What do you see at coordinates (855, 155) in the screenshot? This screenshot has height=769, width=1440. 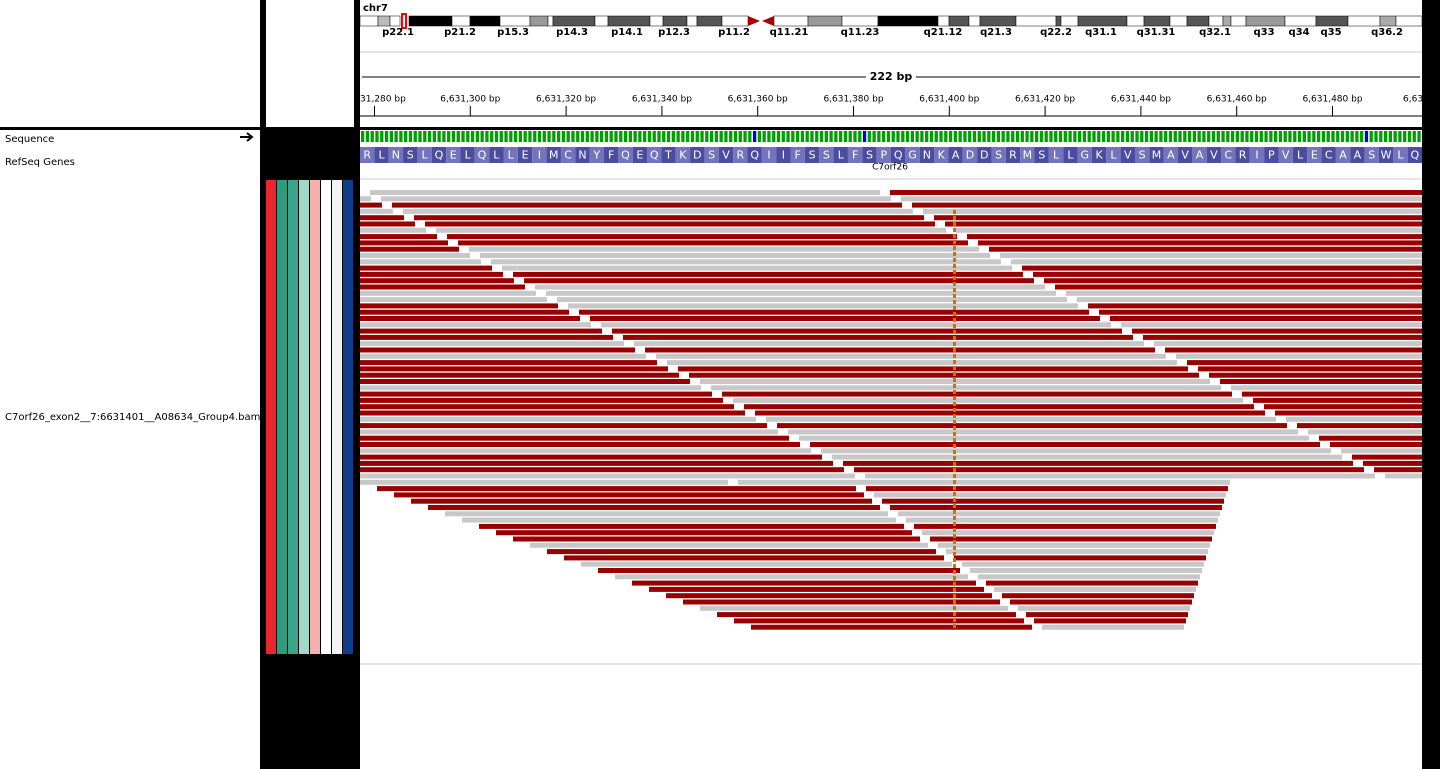 I see `amino-acid: F` at bounding box center [855, 155].